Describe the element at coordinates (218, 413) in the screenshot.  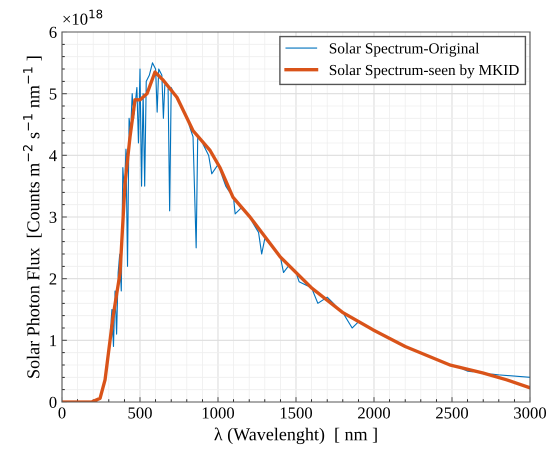
I see `x-tick-label: 1000` at that location.